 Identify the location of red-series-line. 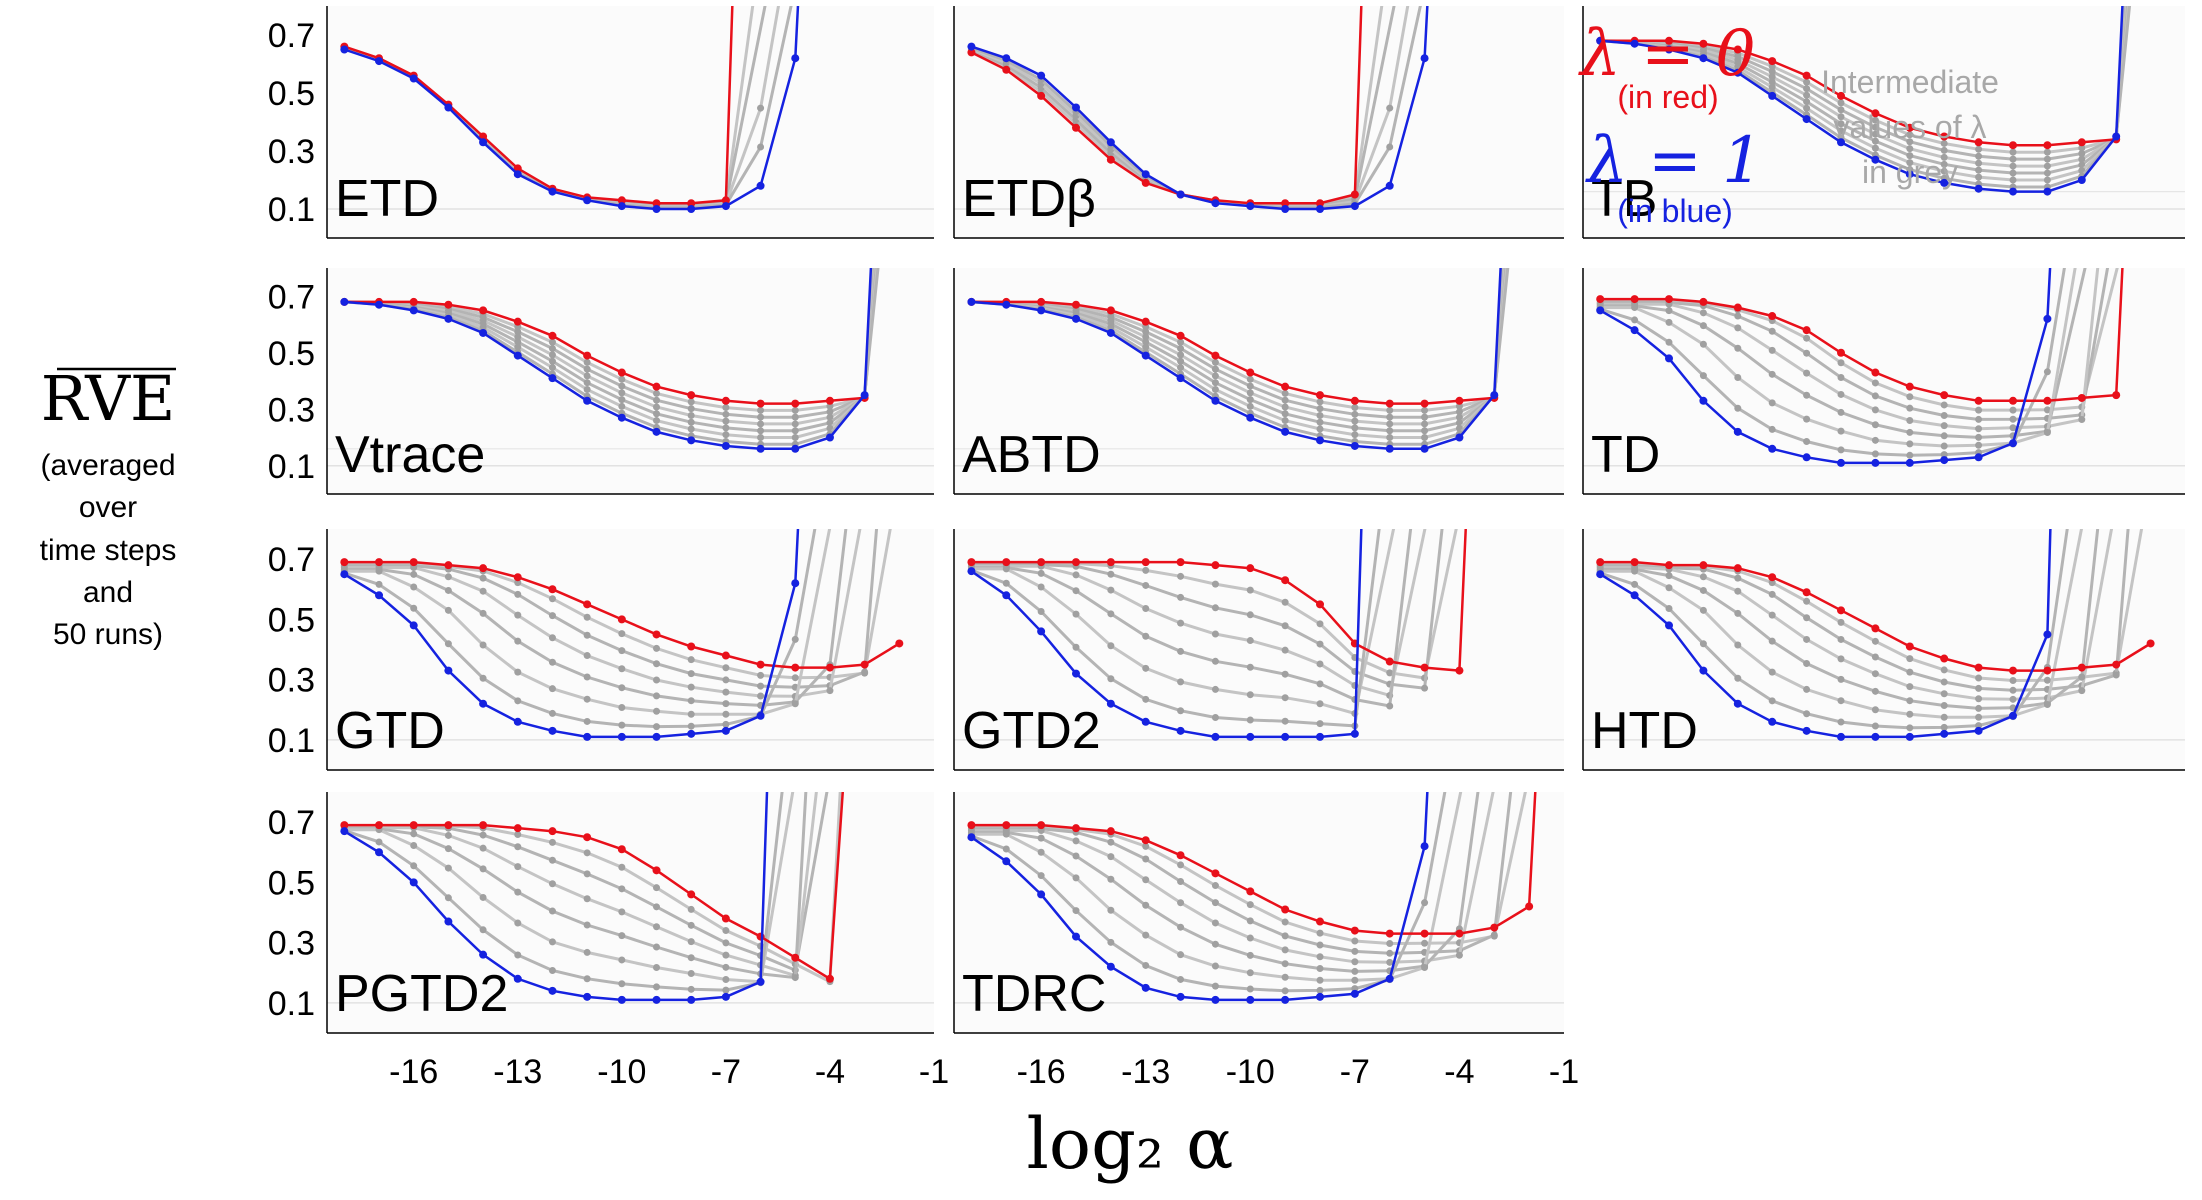
(1233, 352).